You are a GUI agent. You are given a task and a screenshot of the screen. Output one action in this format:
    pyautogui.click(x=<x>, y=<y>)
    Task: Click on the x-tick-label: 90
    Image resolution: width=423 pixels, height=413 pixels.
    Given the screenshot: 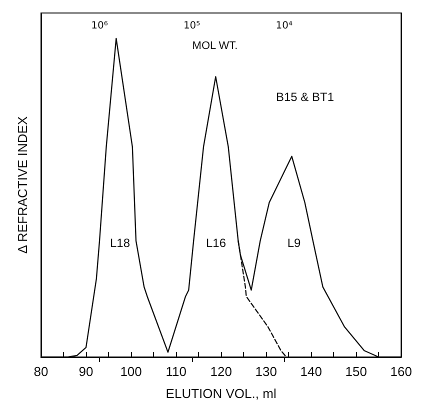 What is the action you would take?
    pyautogui.click(x=86, y=371)
    